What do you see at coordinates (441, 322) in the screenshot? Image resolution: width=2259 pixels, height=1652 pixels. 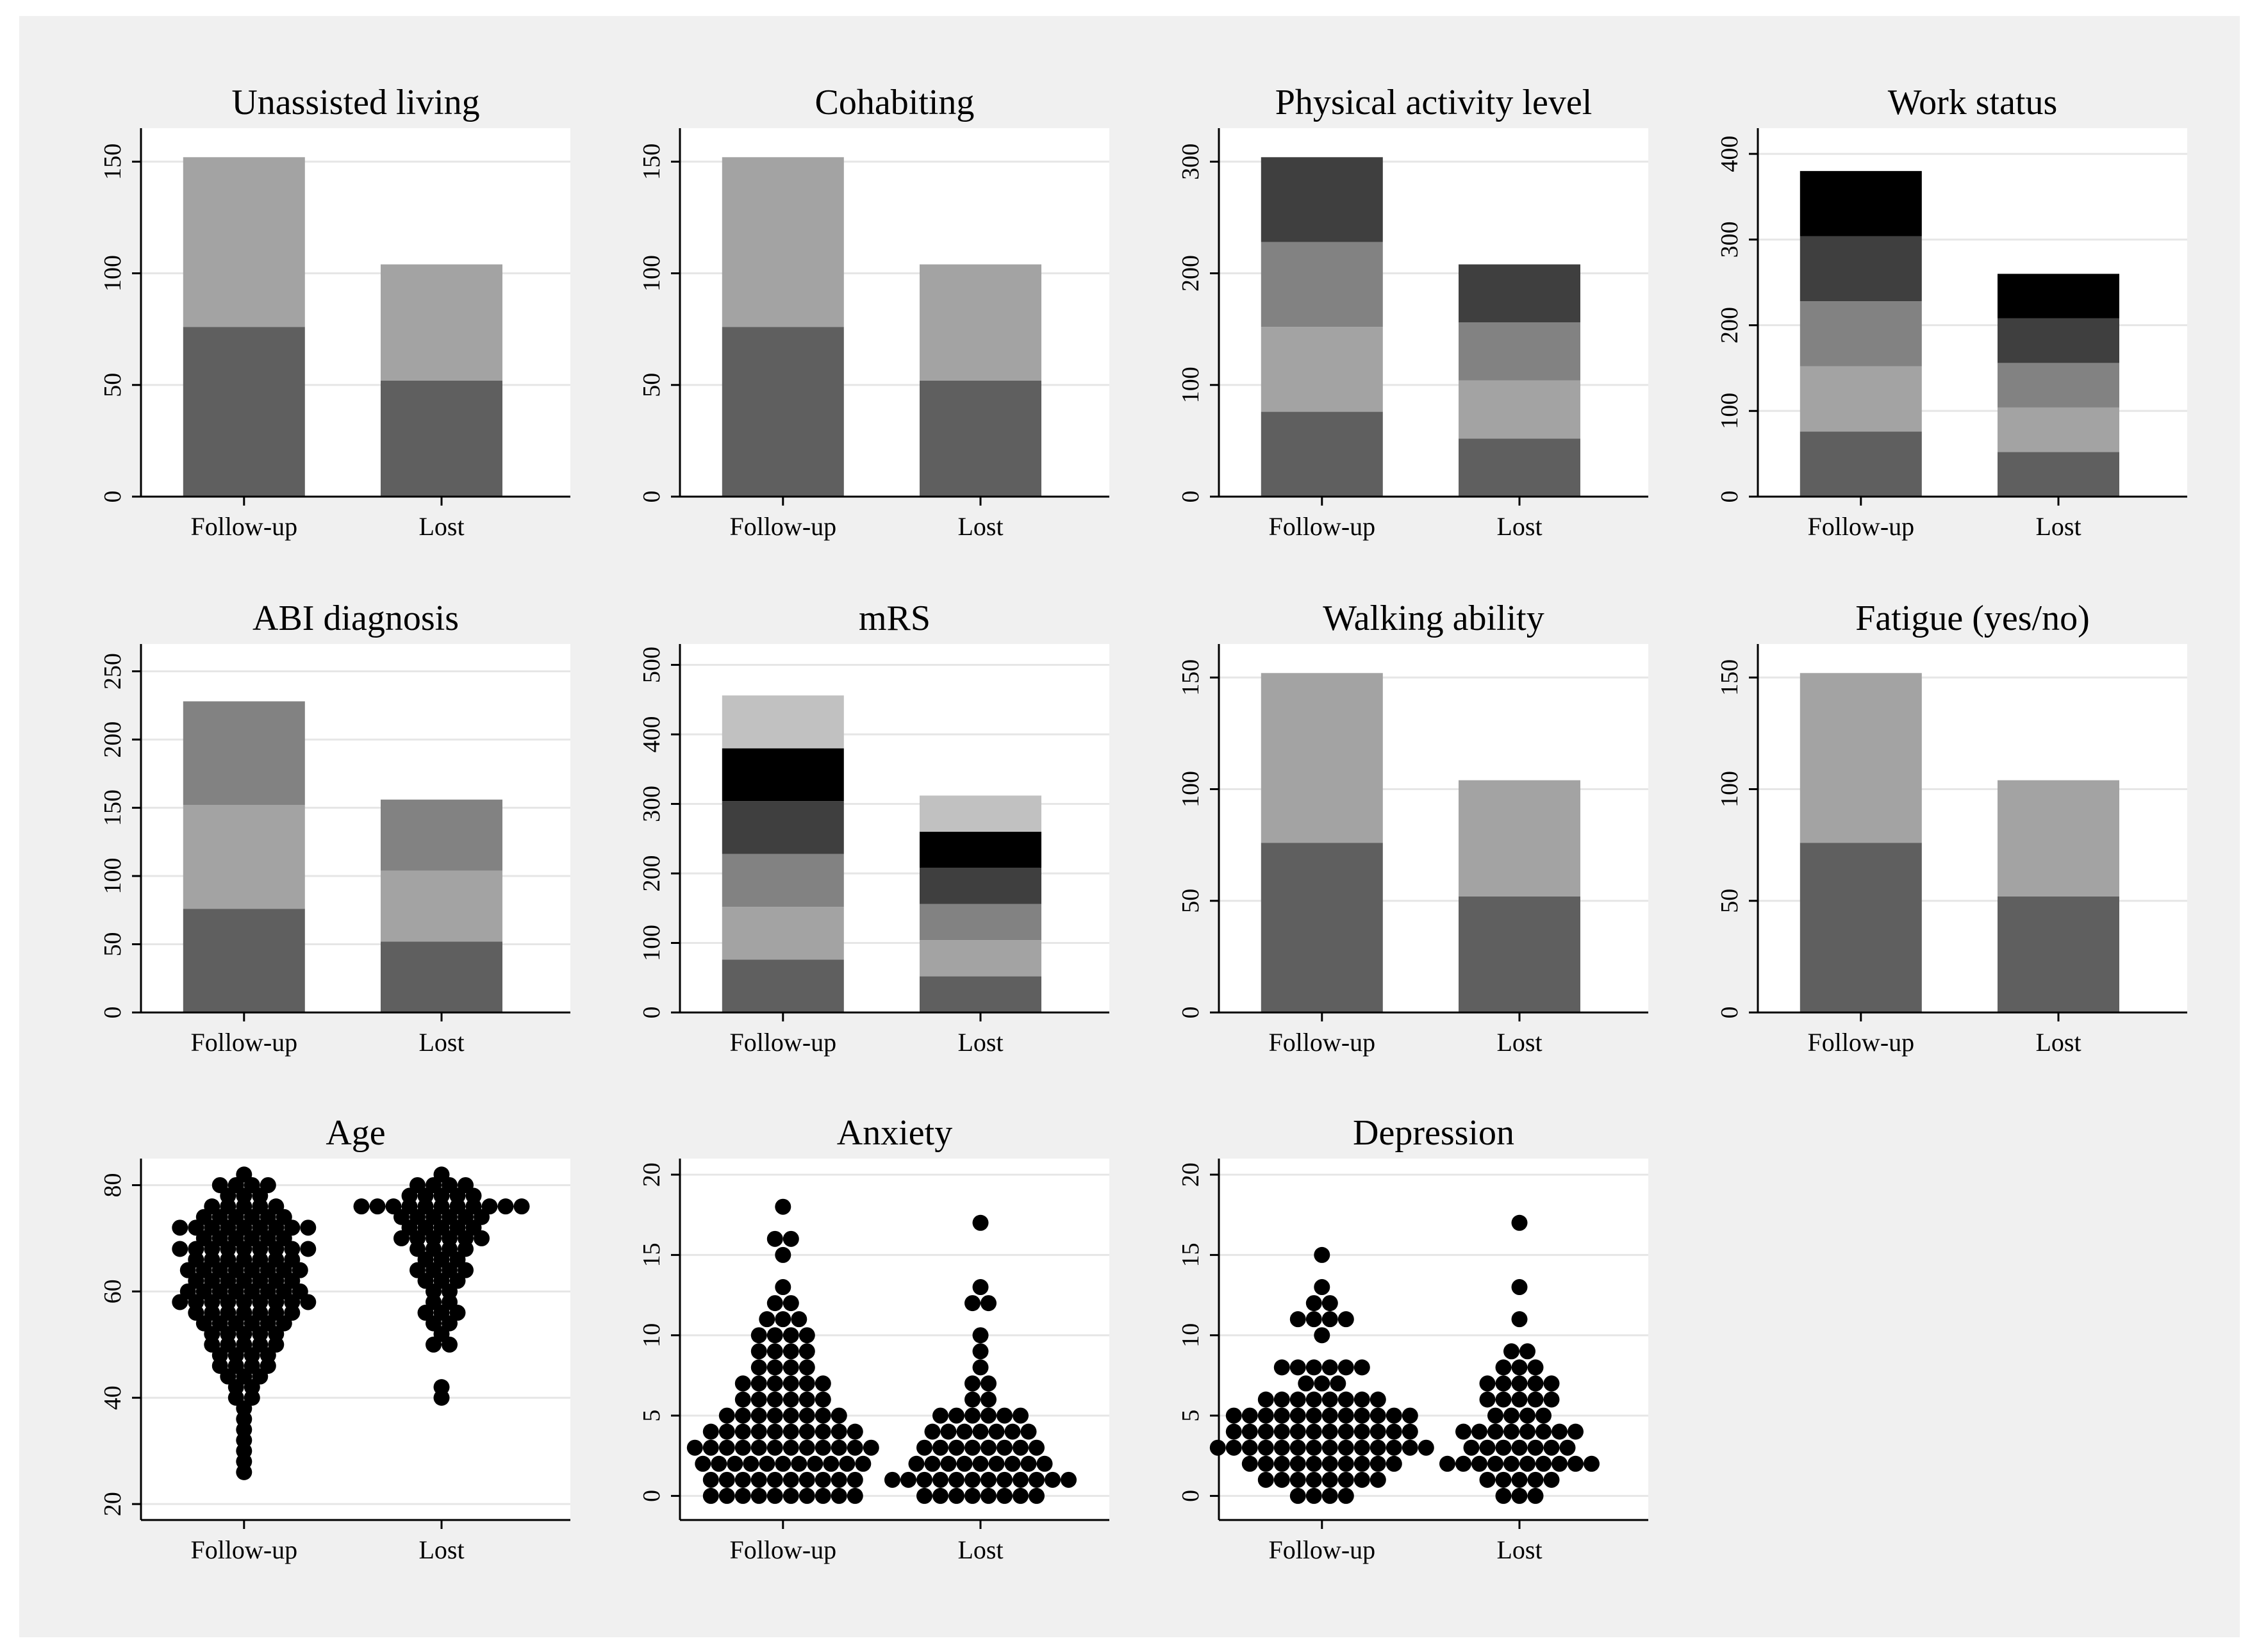 I see `panel-unassisted-living-bar-lost-seg2` at bounding box center [441, 322].